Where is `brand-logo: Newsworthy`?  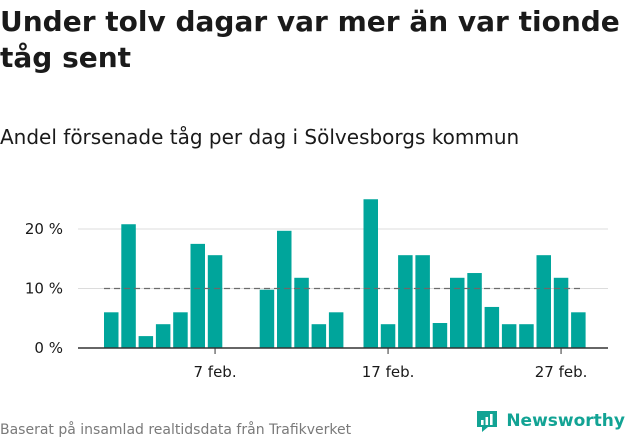
brand-logo: Newsworthy is located at coordinates (549, 421).